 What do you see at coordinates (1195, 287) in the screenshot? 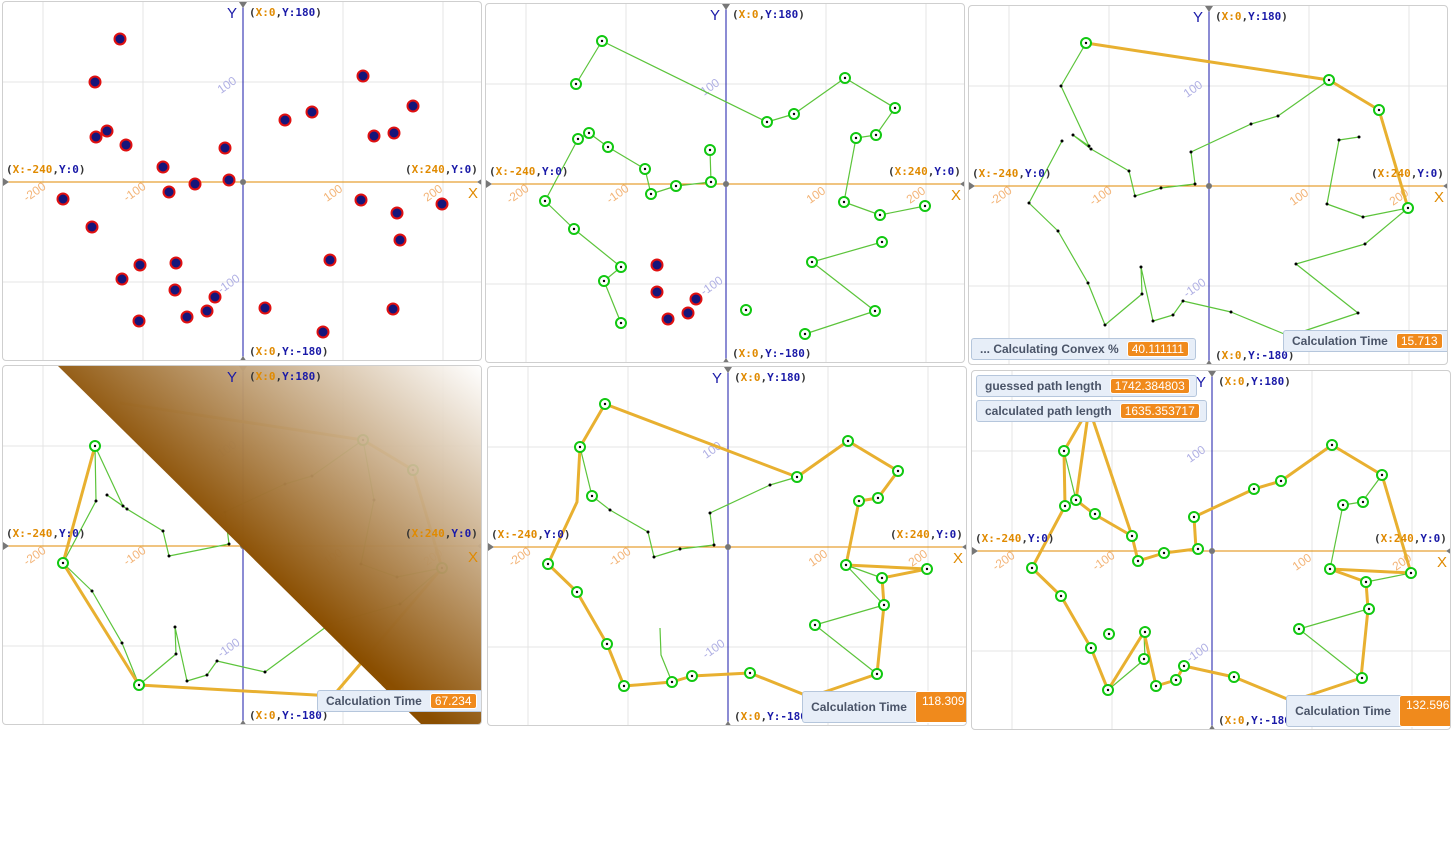
I see `y-tick-label: -100` at bounding box center [1195, 287].